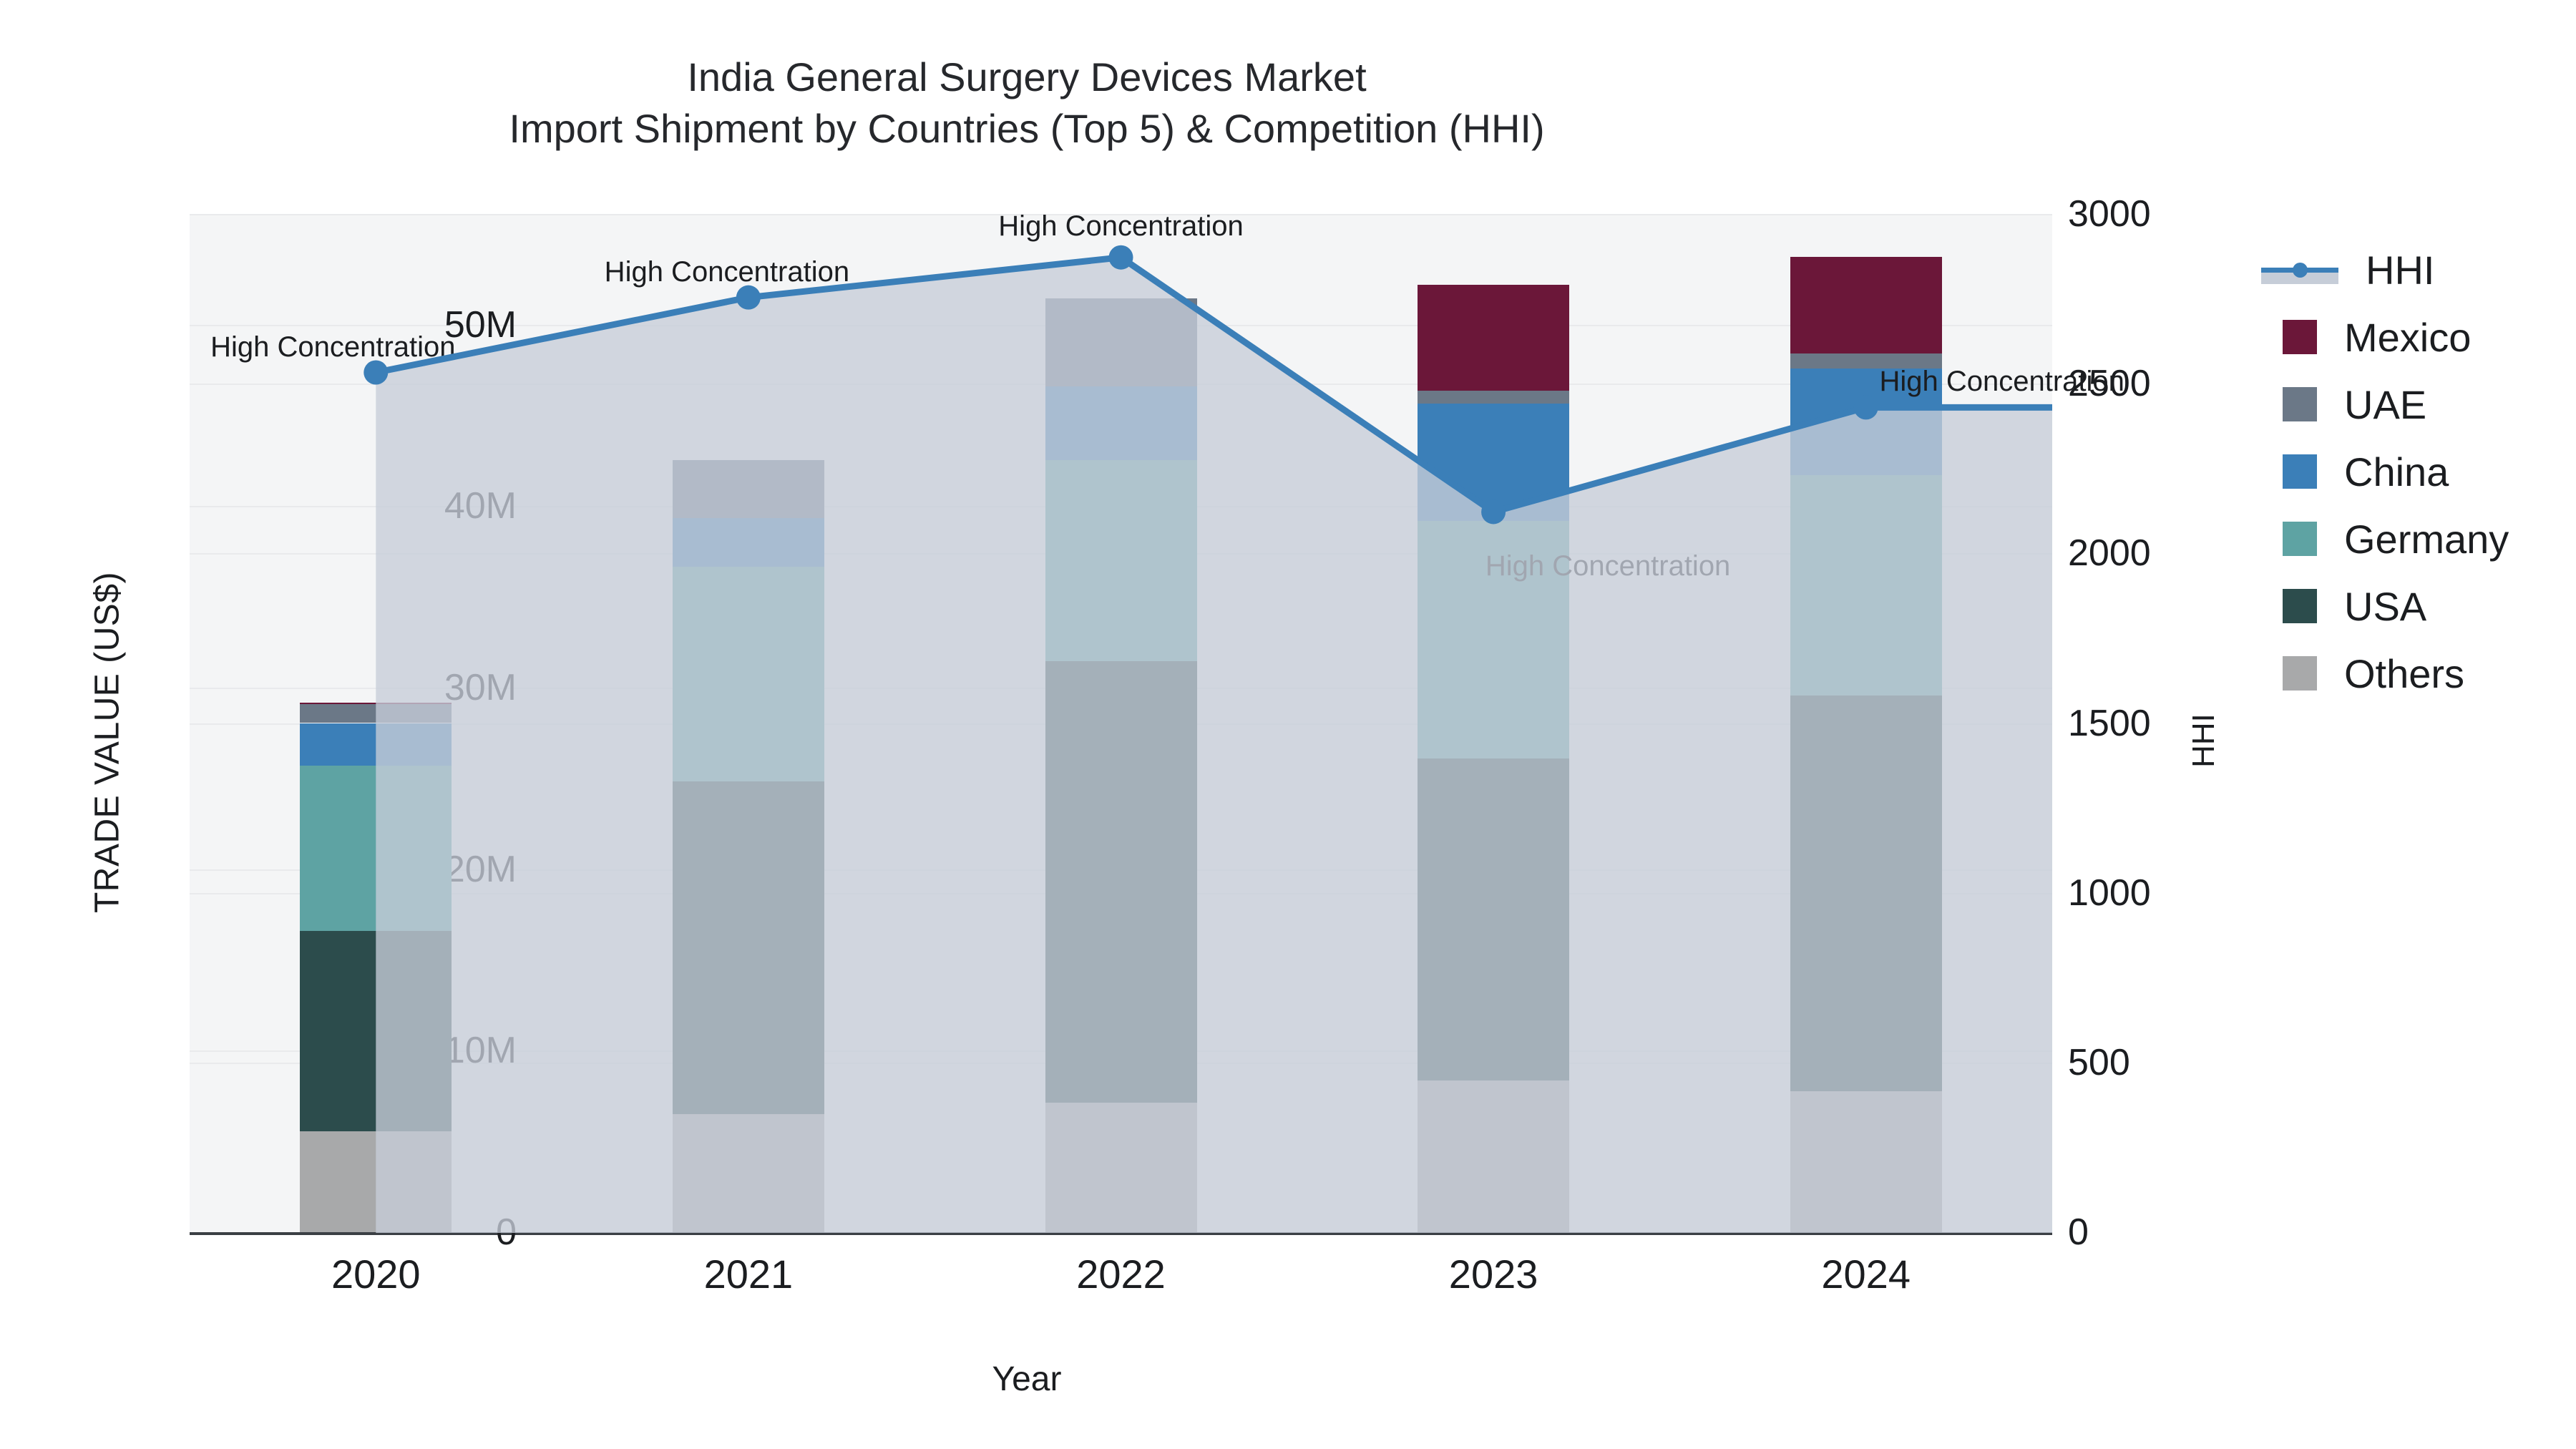 The image size is (2576, 1449). I want to click on x-axis-tick-label: 2024, so click(1866, 1274).